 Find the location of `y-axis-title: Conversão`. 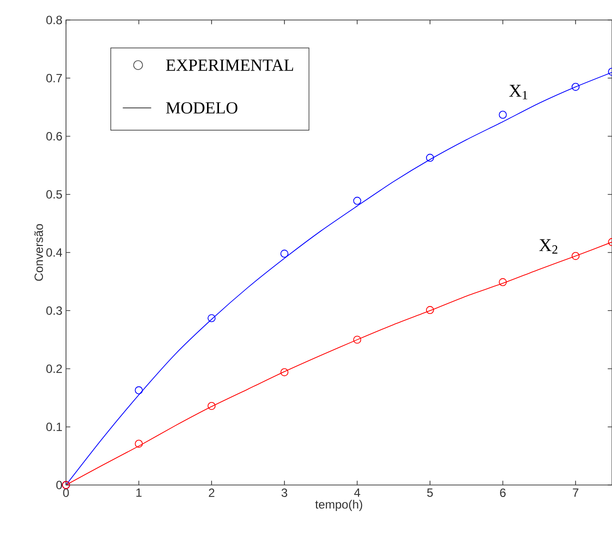

y-axis-title: Conversão is located at coordinates (38, 252).